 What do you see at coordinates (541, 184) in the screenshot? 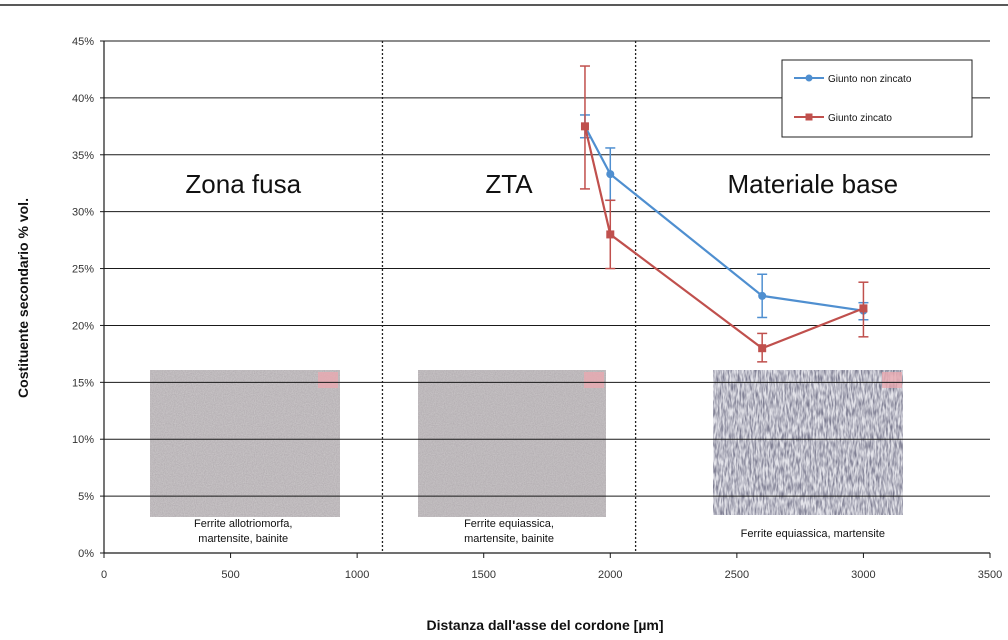
I see `zone-labels: Zona fusa ZTA Materiale base` at bounding box center [541, 184].